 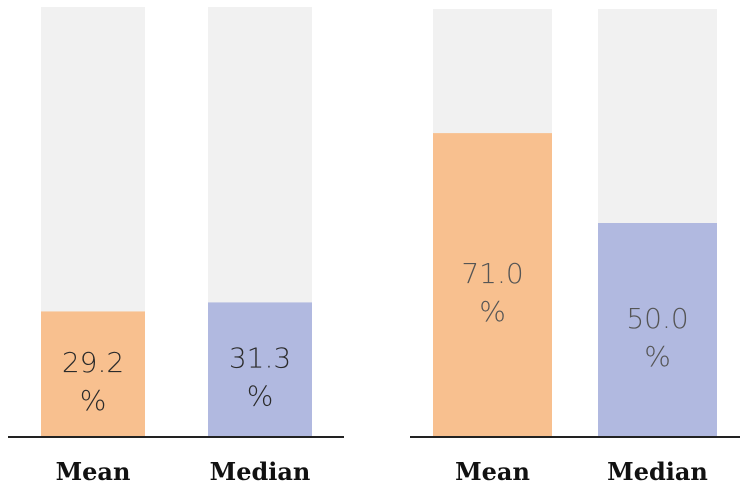 I want to click on category-label-2-mean: Mean, so click(x=492, y=471).